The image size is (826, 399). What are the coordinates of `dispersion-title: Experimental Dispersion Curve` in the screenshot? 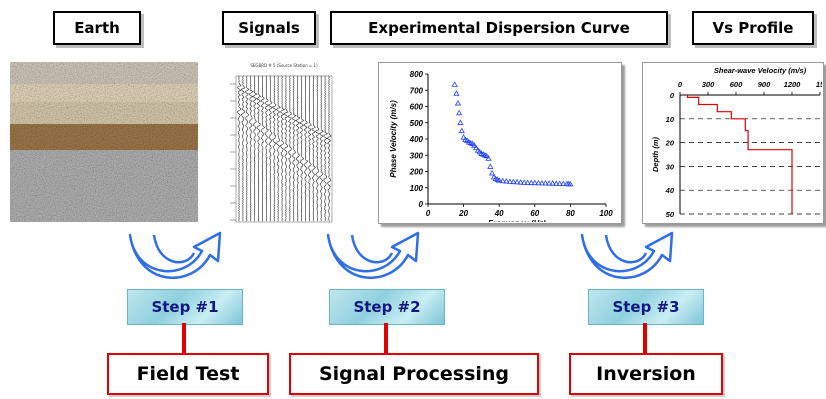 It's located at (499, 28).